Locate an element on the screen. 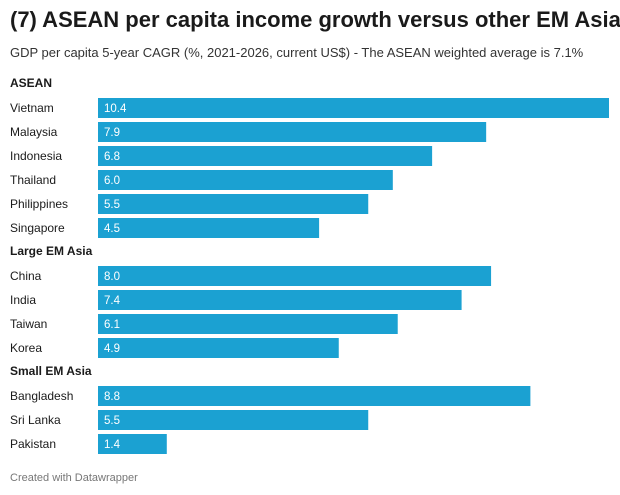  category-label-malaysia: Malaysia is located at coordinates (34, 132).